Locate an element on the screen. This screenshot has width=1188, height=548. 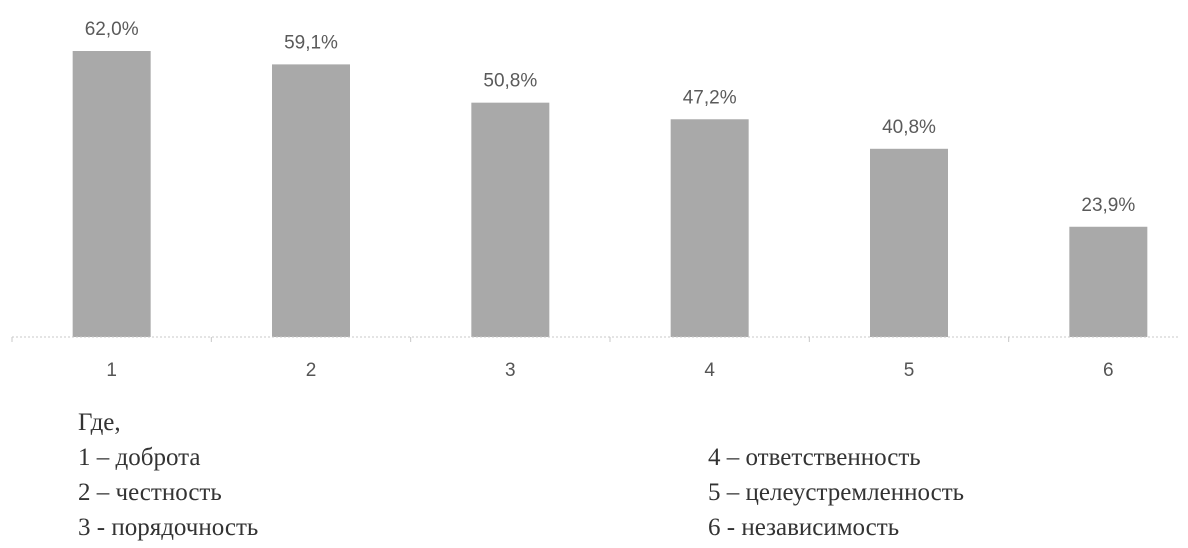
legend-entry-4: 4 – ответственность is located at coordinates (814, 457).